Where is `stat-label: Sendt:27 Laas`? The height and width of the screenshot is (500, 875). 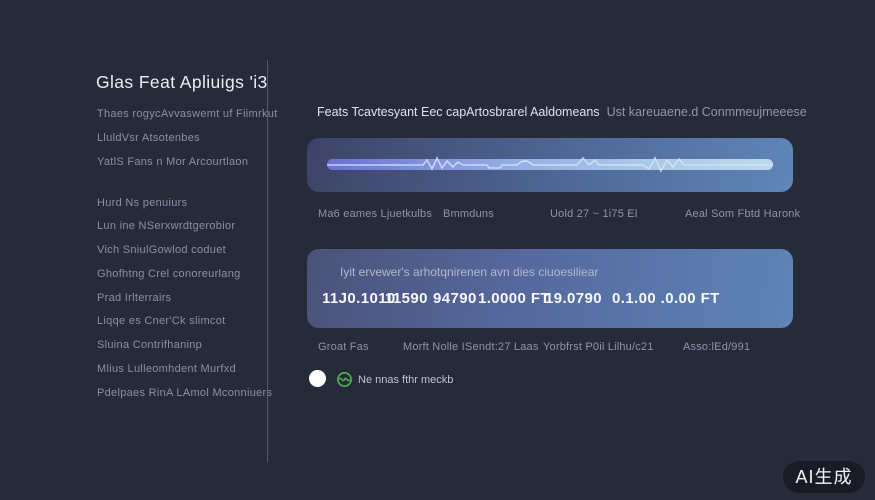 stat-label: Sendt:27 Laas is located at coordinates (502, 347).